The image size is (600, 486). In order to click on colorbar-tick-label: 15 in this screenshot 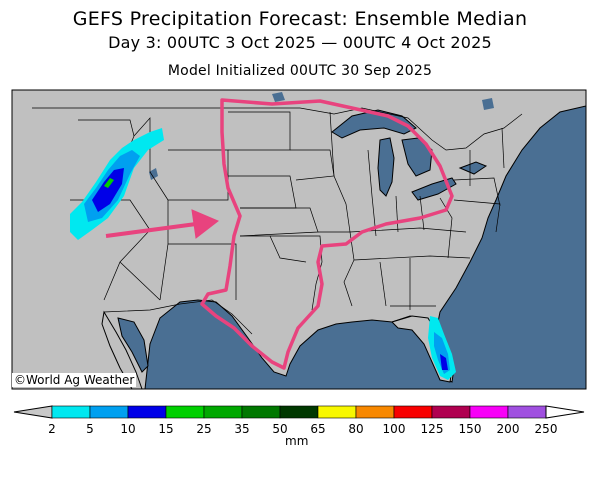, I will do `click(165, 429)`.